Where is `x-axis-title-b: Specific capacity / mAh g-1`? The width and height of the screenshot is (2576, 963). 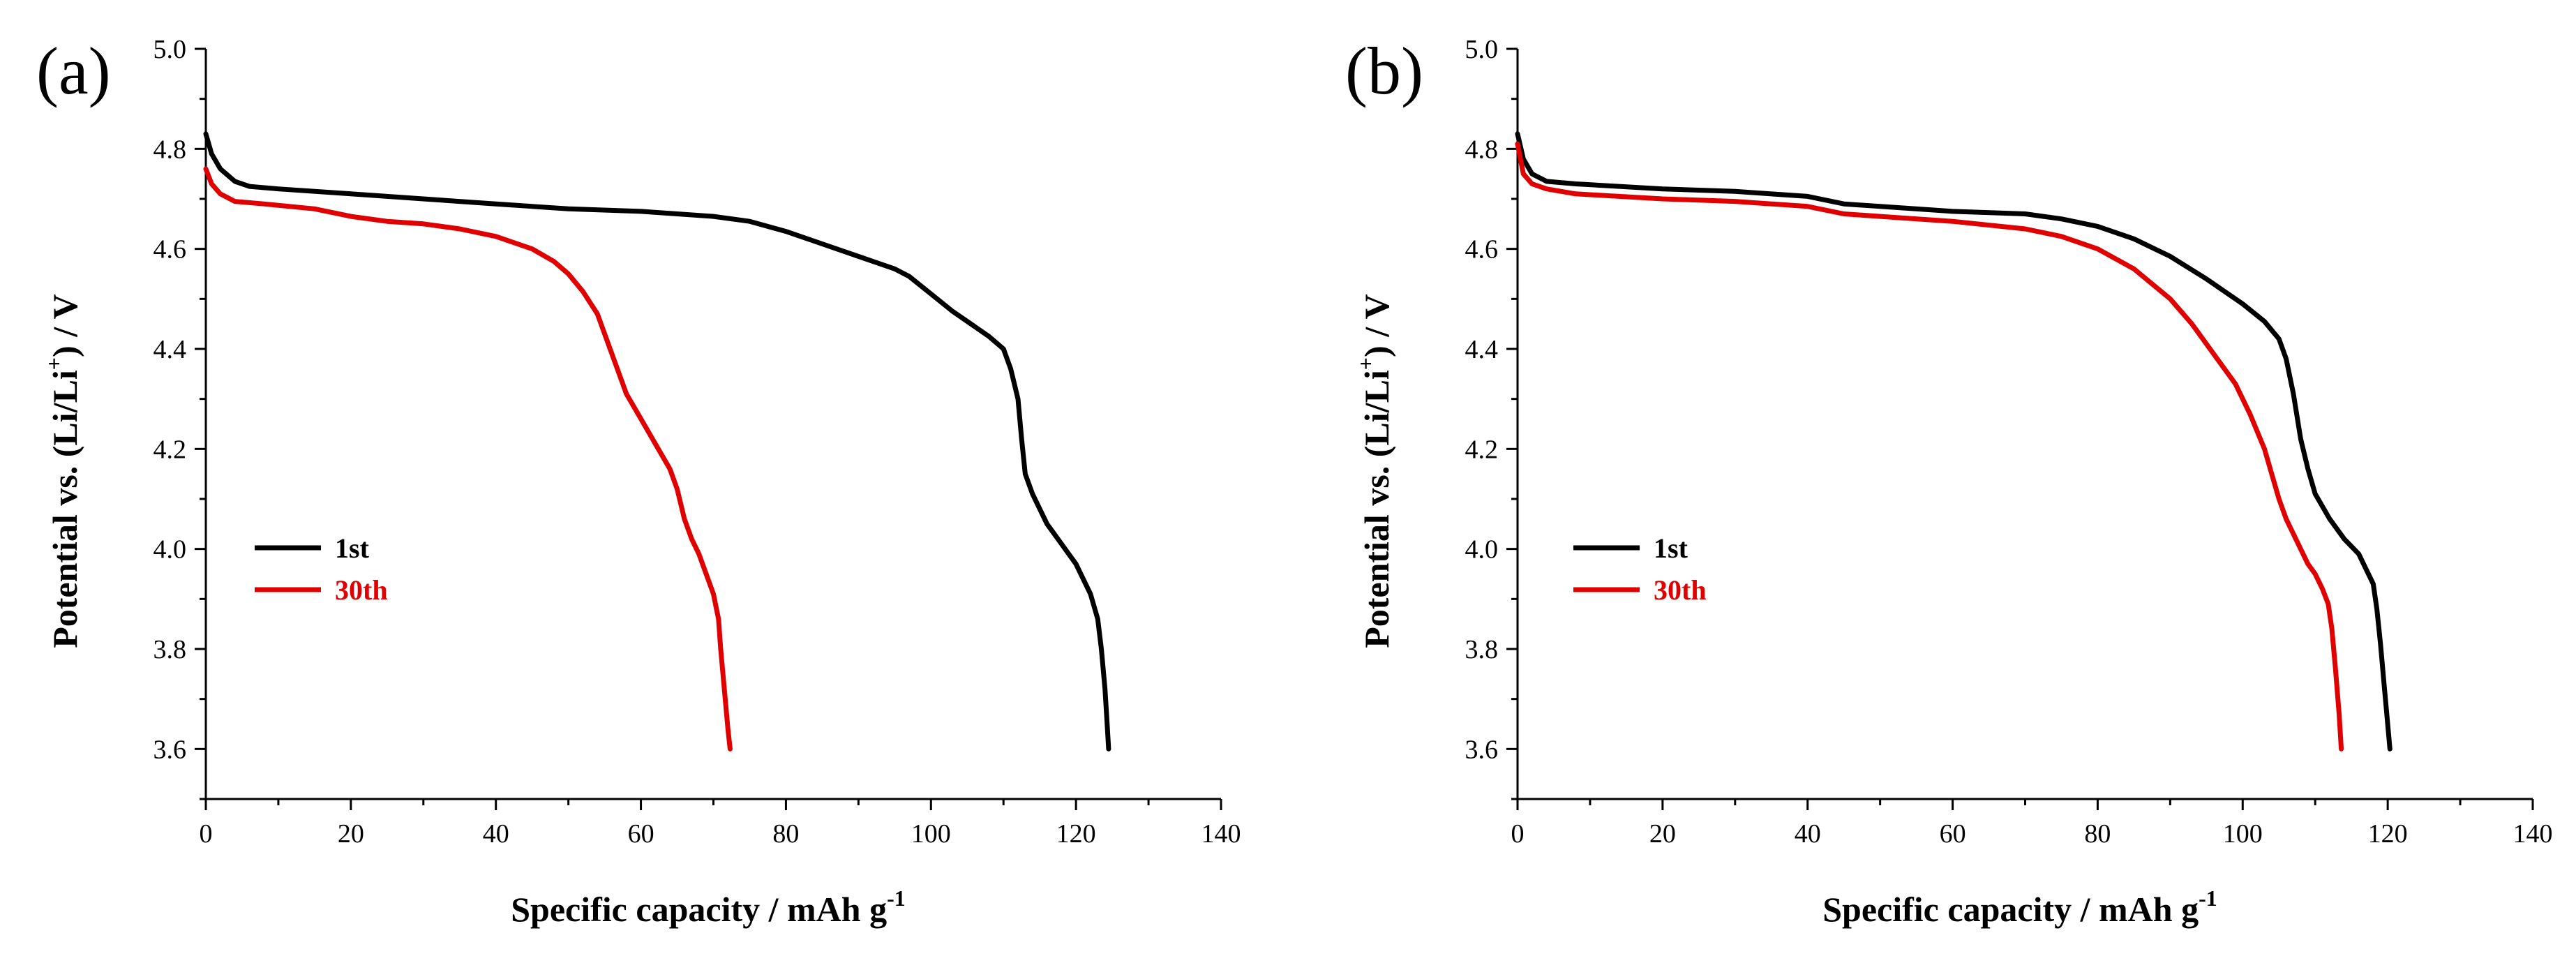
x-axis-title-b: Specific capacity / mAh g-1 is located at coordinates (2019, 907).